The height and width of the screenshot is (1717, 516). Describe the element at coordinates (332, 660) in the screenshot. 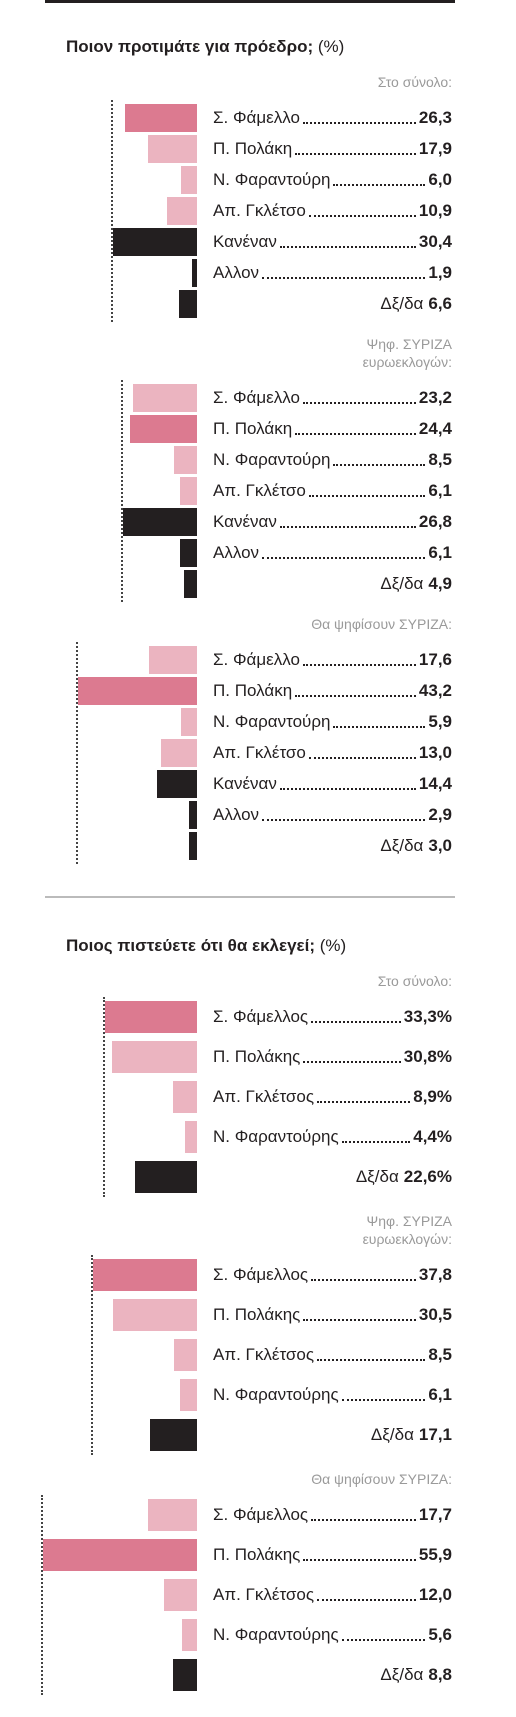

I see `row-label: Σ. Φάμελλο 17,6` at that location.